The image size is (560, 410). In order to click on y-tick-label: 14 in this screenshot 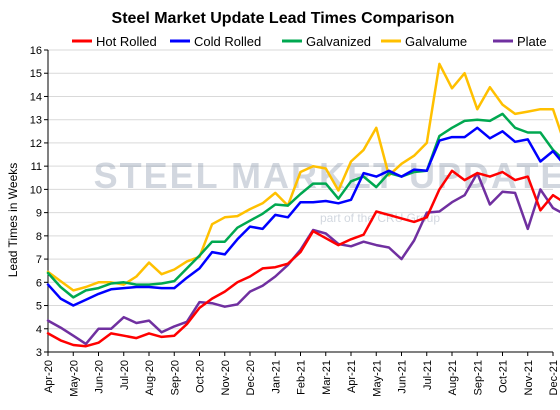, I will do `click(36, 97)`.